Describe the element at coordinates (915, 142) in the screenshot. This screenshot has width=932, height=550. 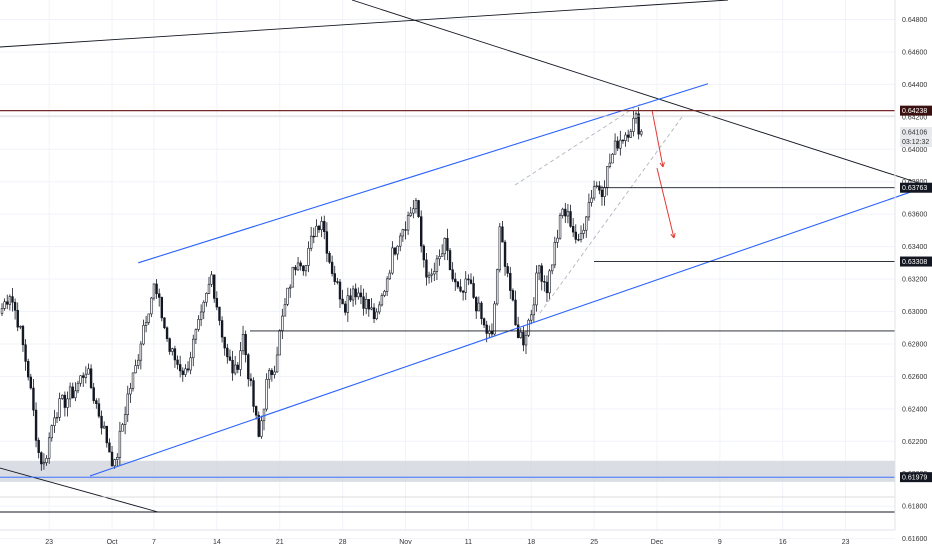
I see `countdown-label: 03:12:32` at that location.